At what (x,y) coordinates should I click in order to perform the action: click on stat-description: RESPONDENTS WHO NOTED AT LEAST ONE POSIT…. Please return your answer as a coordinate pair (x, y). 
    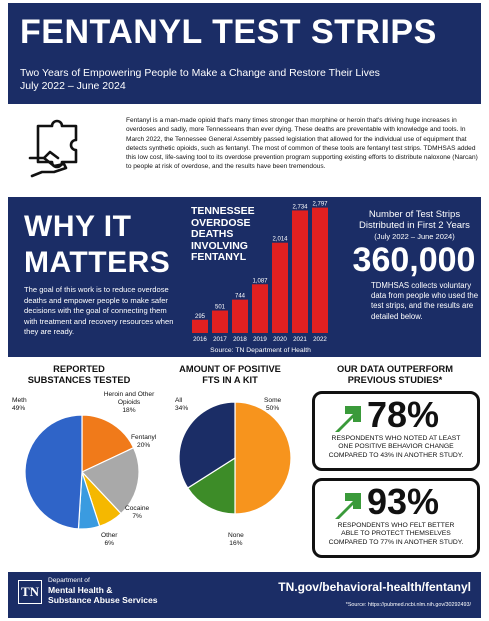
    Looking at the image, I should click on (396, 447).